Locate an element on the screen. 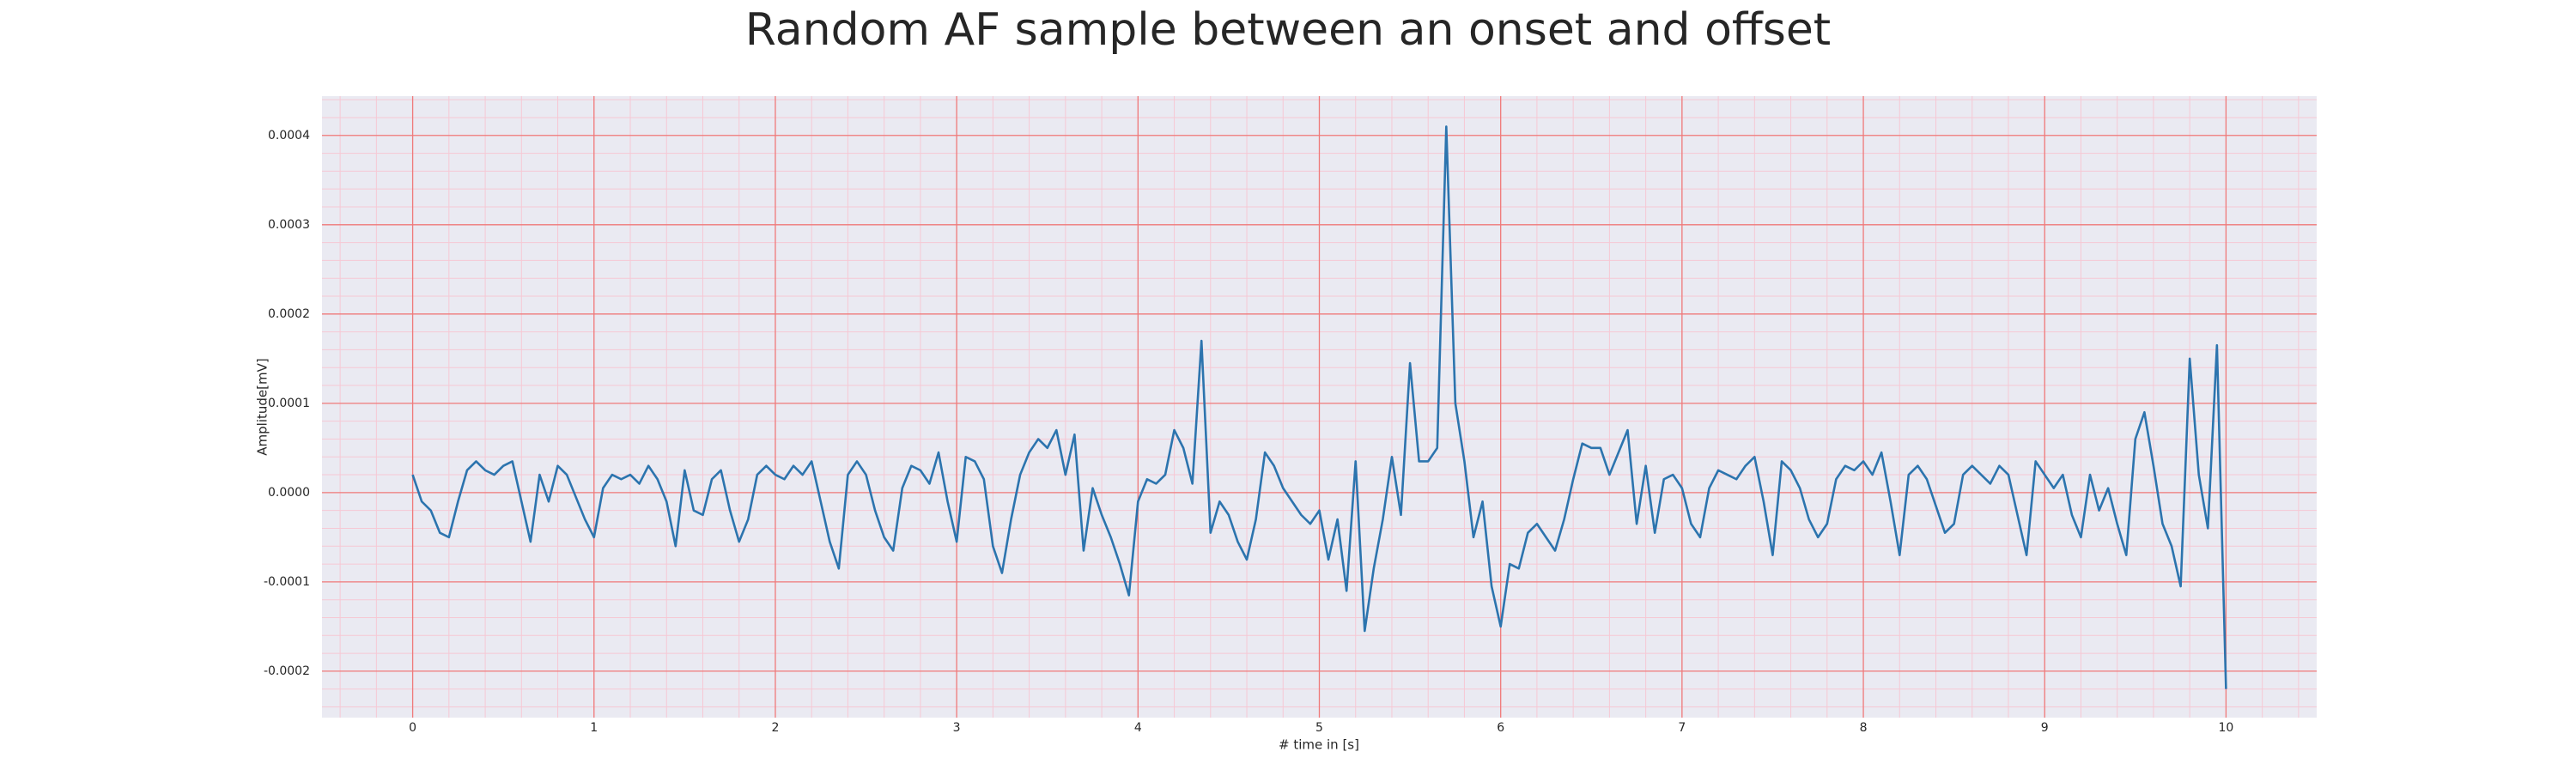 The image size is (2576, 776). y-tick-label: -0.0002 is located at coordinates (287, 671).